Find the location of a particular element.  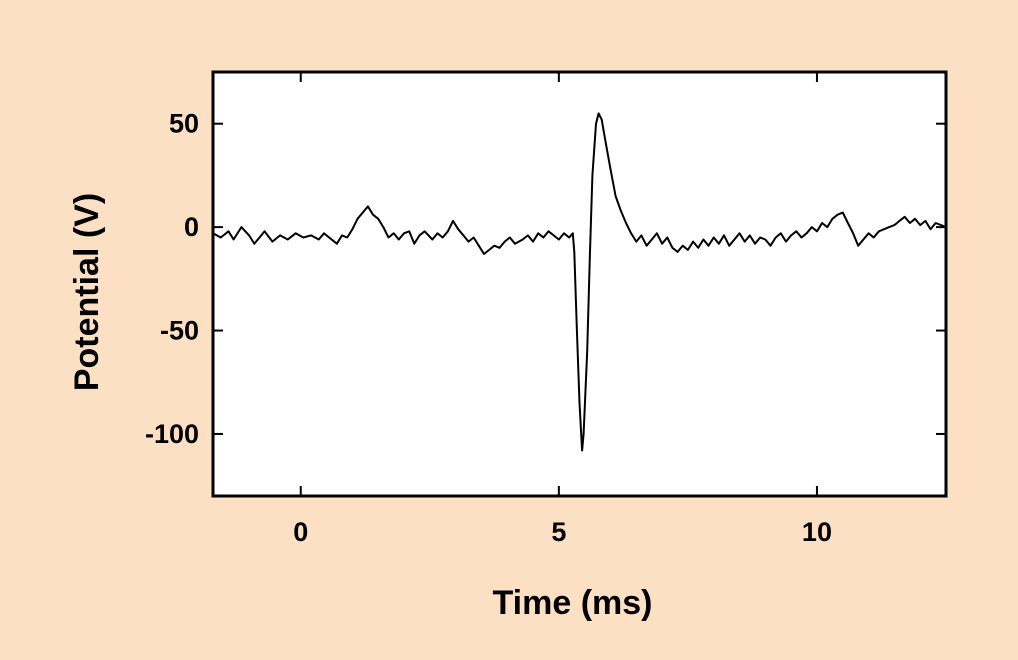

y-axis-label: Potential (V) is located at coordinates (87, 292).